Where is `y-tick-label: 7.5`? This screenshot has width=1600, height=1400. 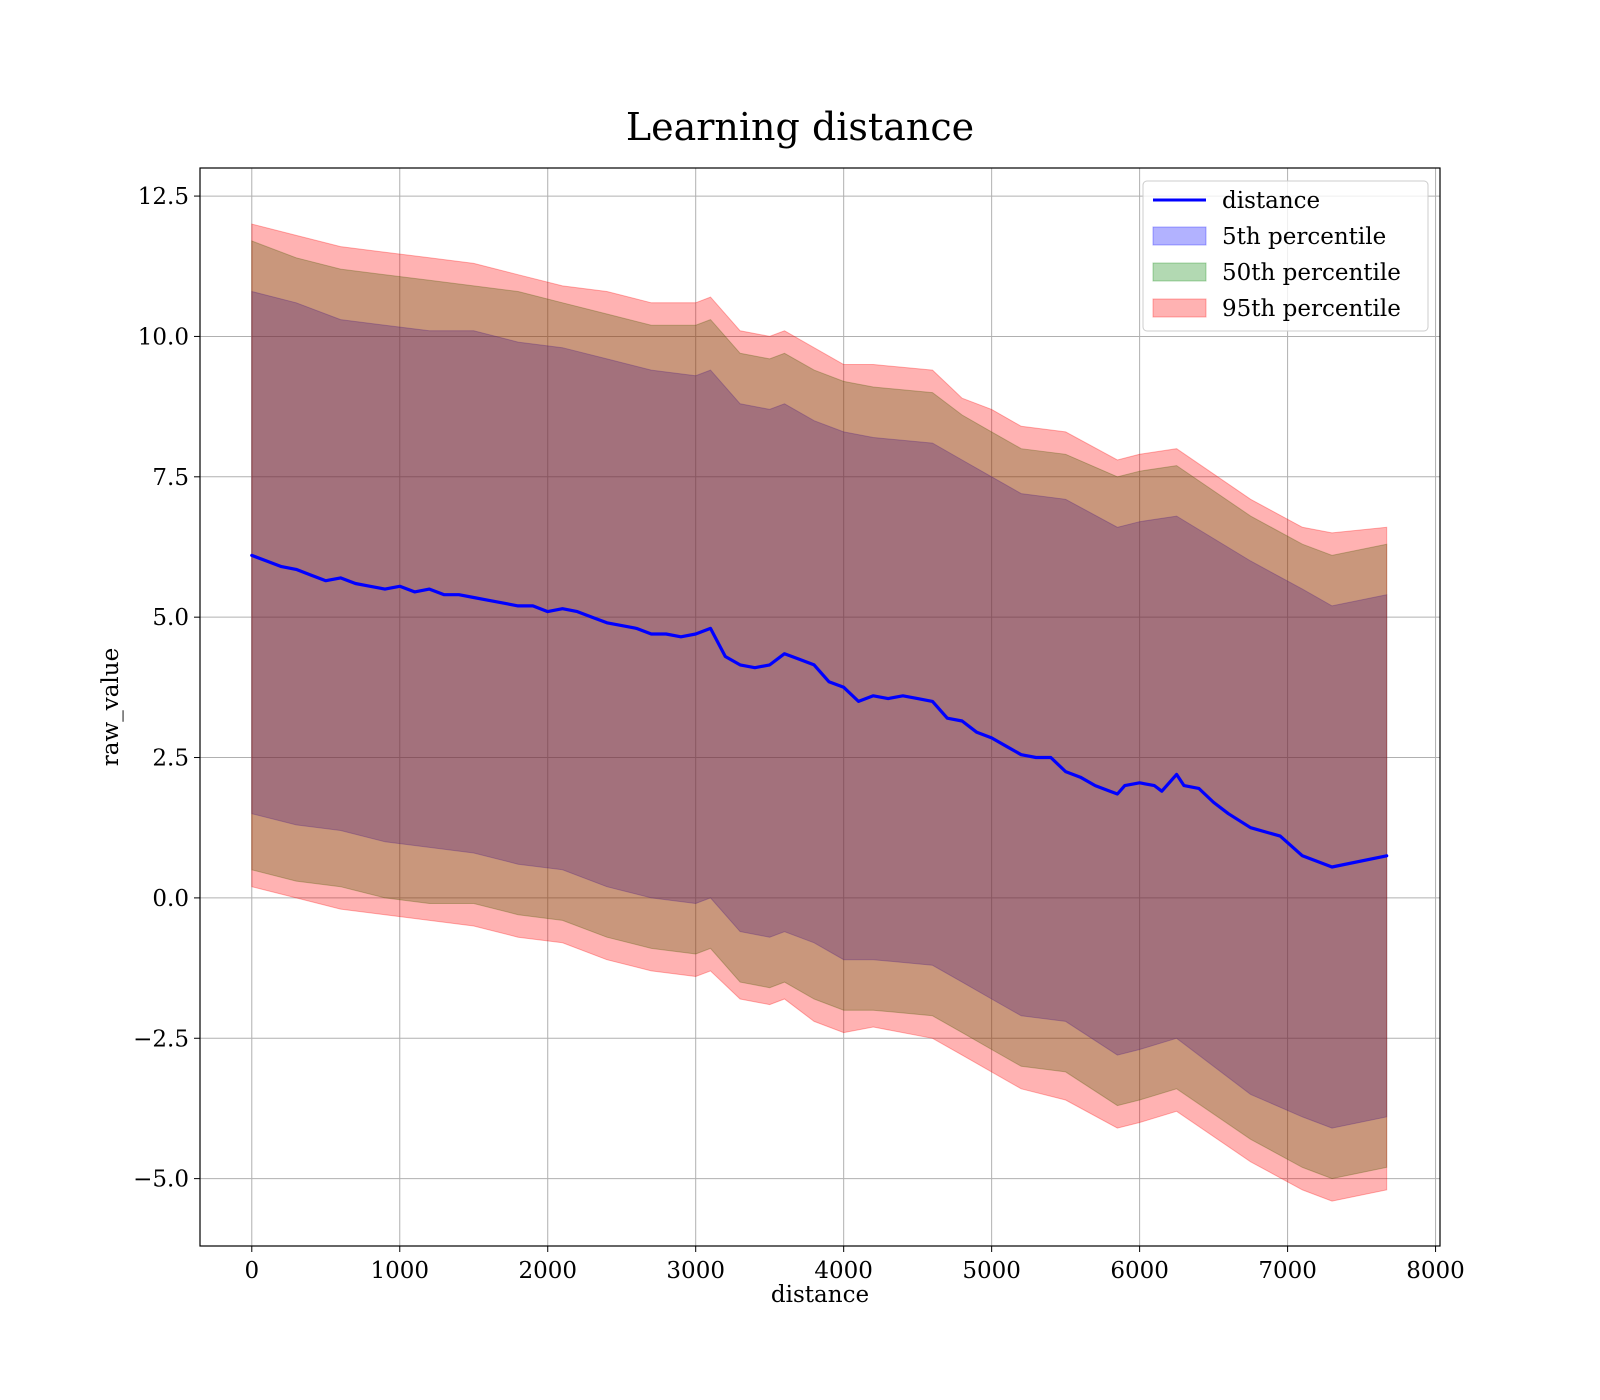
y-tick-label: 7.5 is located at coordinates (170, 478).